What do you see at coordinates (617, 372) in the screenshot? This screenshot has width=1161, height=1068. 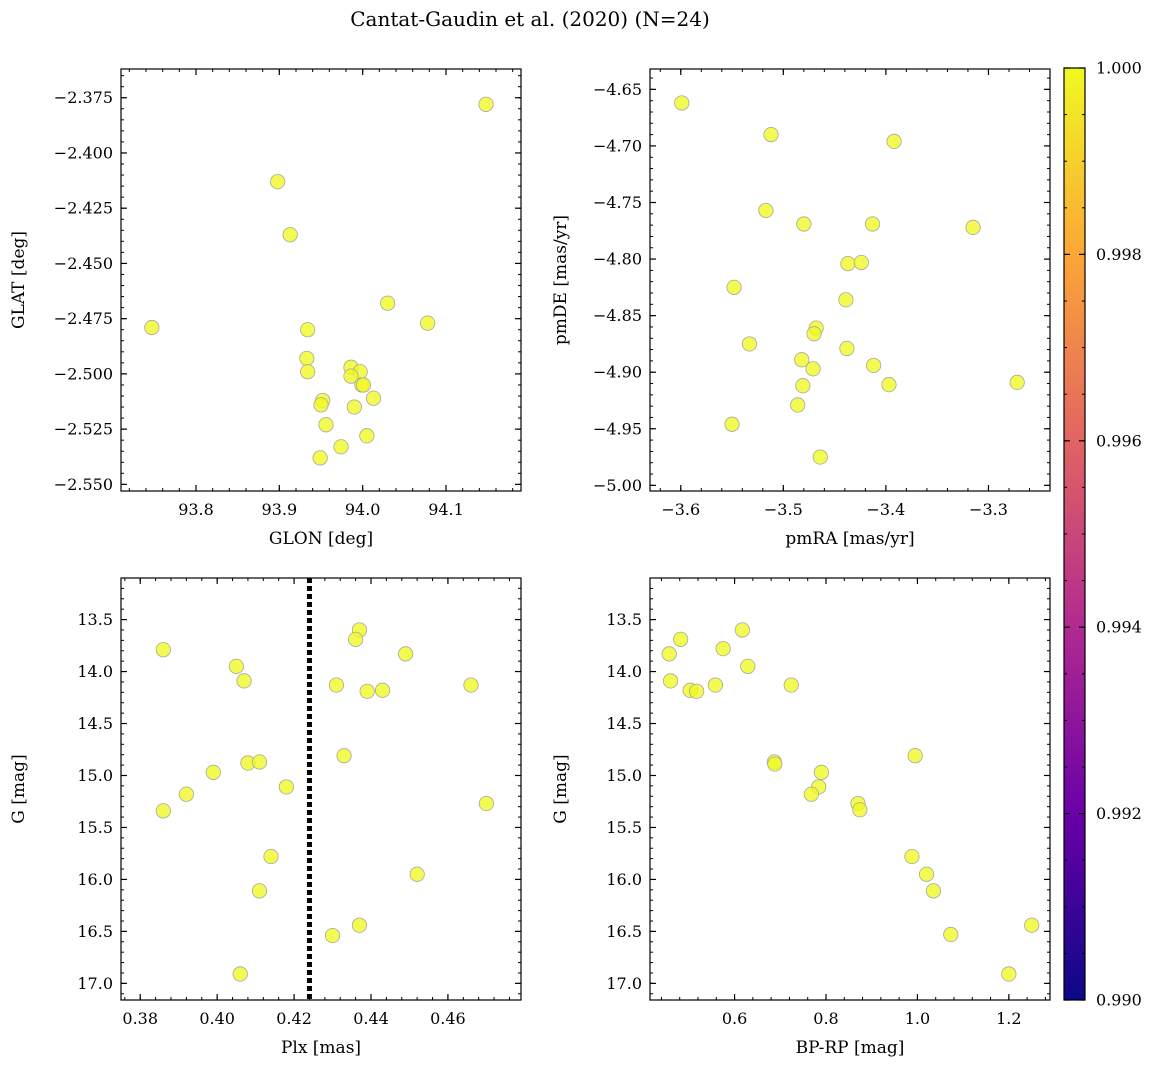 I see `y-tick-label: −4.90` at bounding box center [617, 372].